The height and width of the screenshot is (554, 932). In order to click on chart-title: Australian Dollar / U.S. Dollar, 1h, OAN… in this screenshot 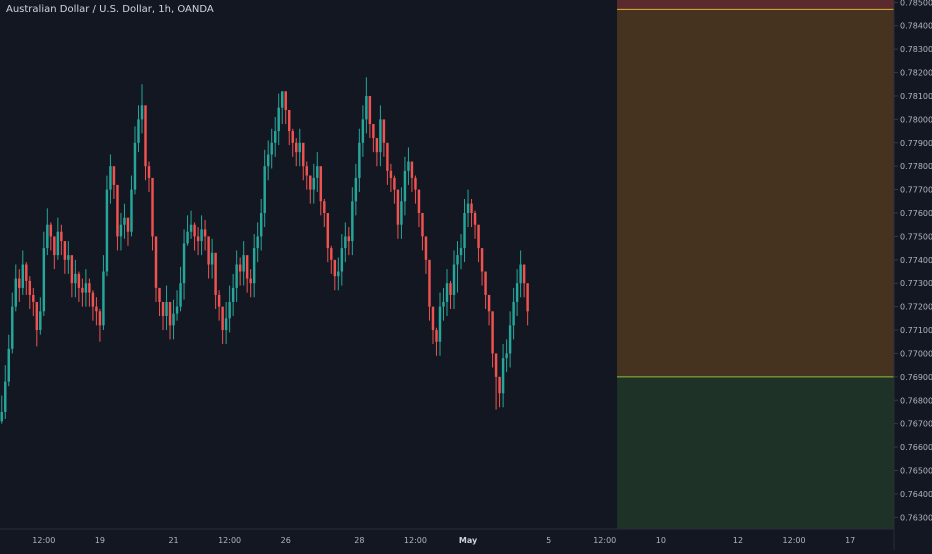, I will do `click(110, 9)`.